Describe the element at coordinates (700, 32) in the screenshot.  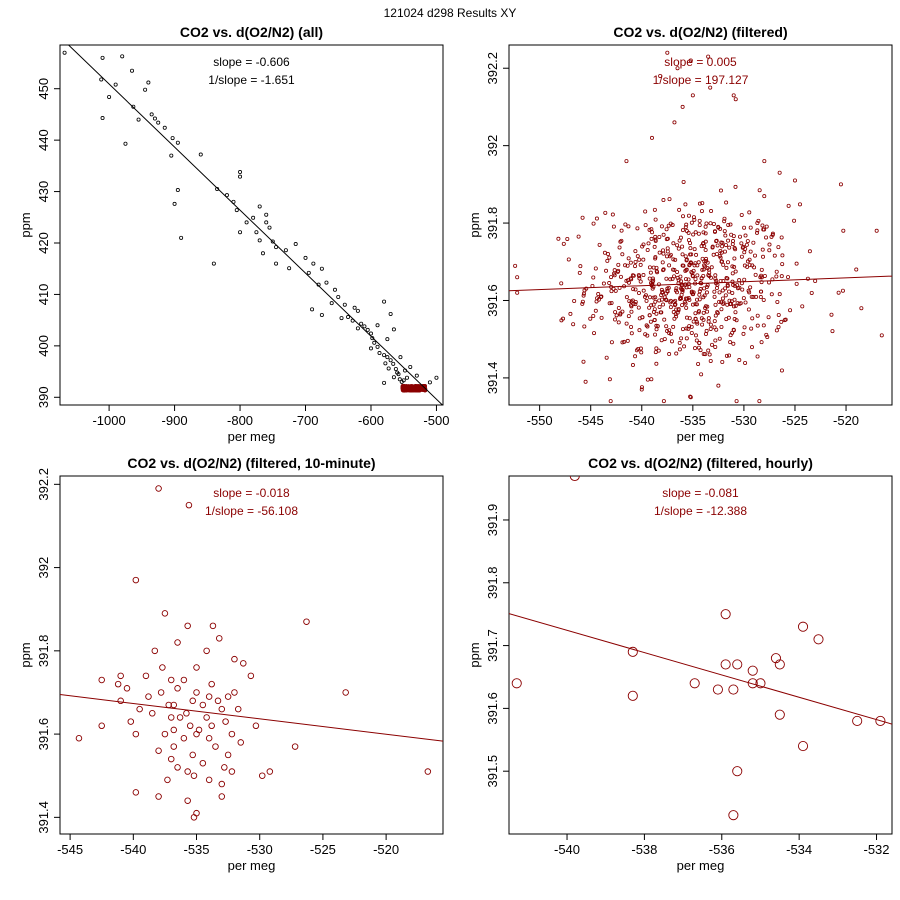
I see `chart-title: CO2 vs. d(O2/N2) (filtered)` at that location.